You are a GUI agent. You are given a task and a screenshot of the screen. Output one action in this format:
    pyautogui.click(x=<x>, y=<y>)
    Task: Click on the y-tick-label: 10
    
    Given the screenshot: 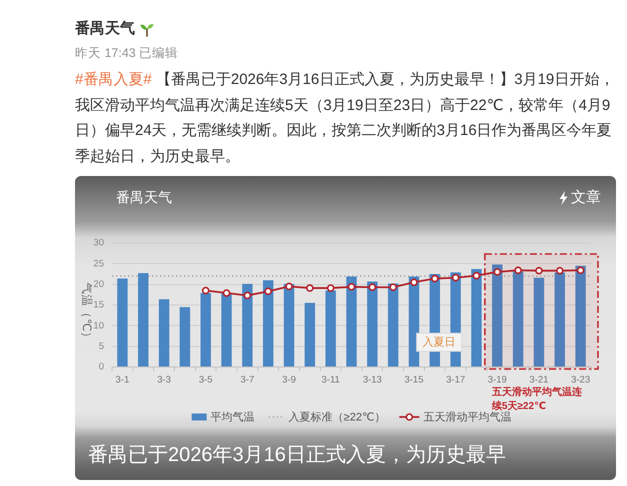 What is the action you would take?
    pyautogui.click(x=98, y=326)
    